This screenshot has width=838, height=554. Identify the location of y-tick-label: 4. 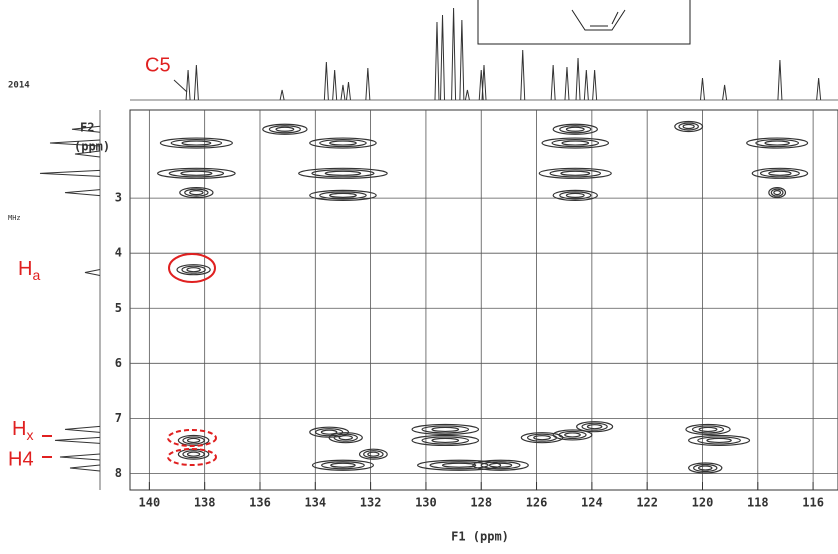
(118, 253).